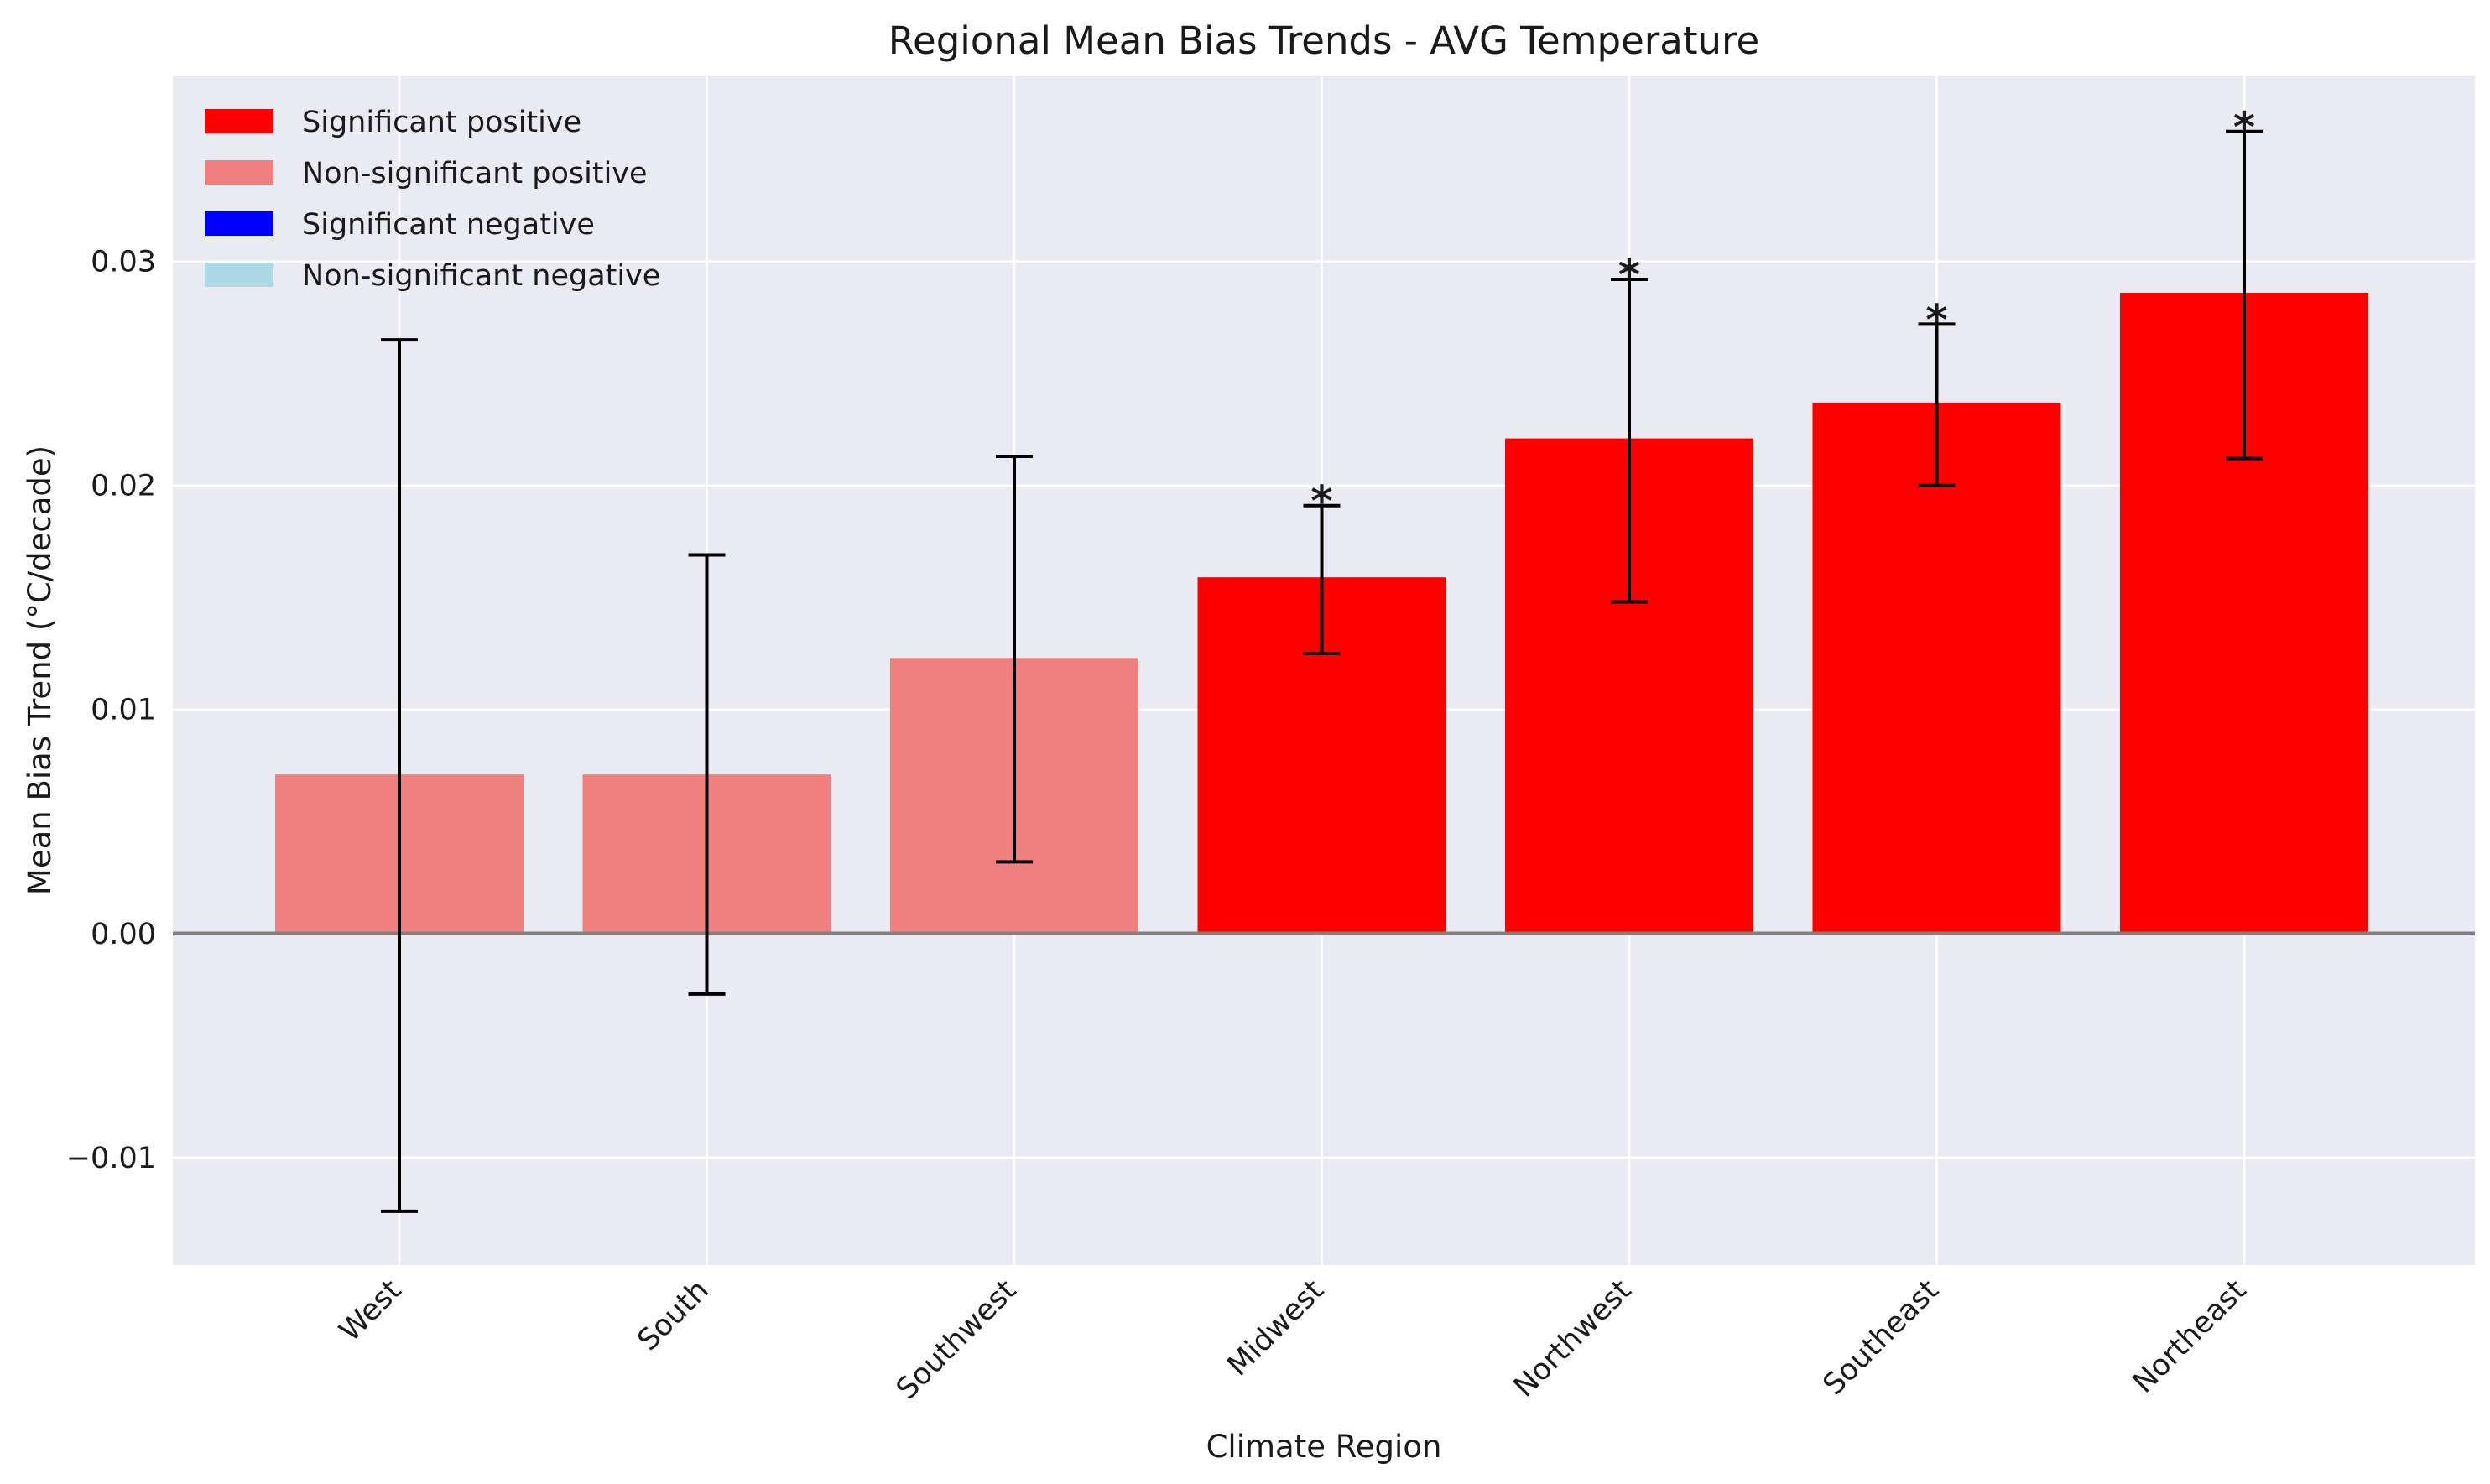  Describe the element at coordinates (481, 276) in the screenshot. I see `legend-label: Non-significant negative` at that location.